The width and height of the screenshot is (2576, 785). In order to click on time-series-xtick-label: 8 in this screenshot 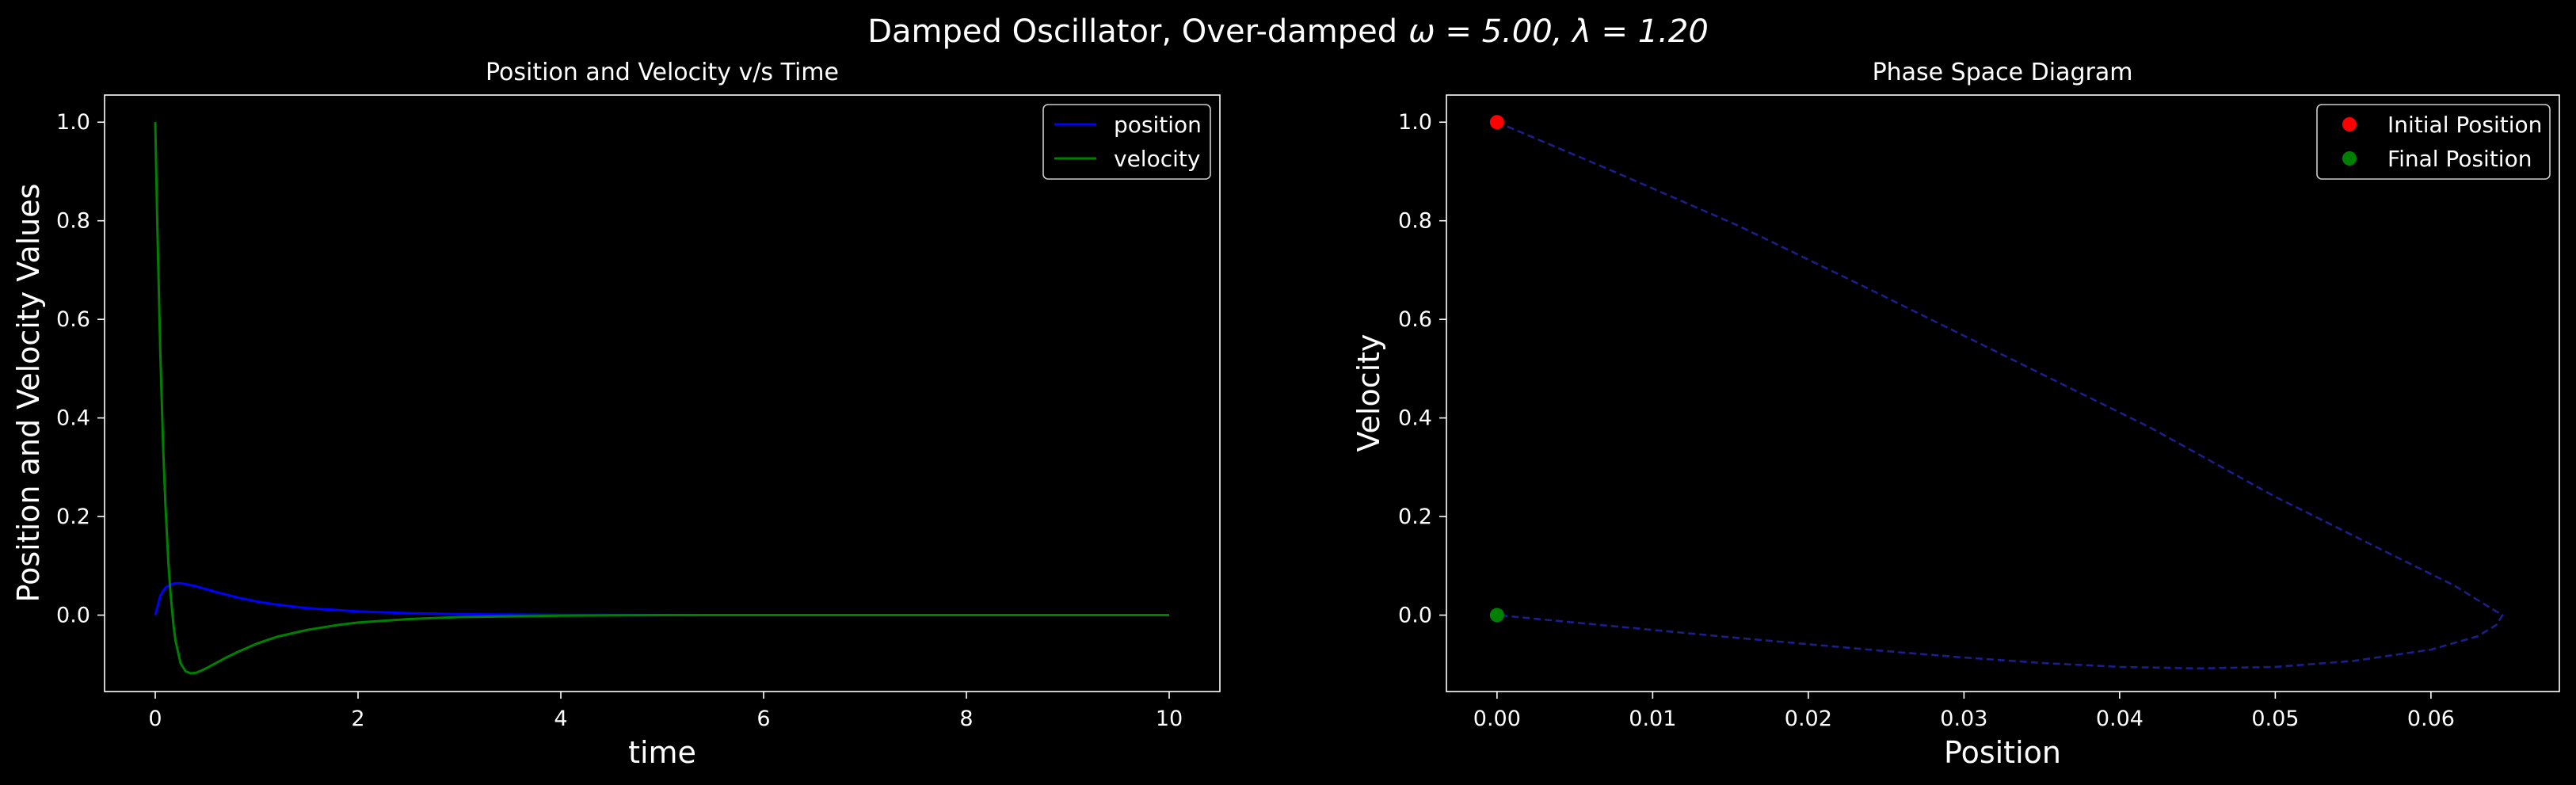, I will do `click(966, 719)`.